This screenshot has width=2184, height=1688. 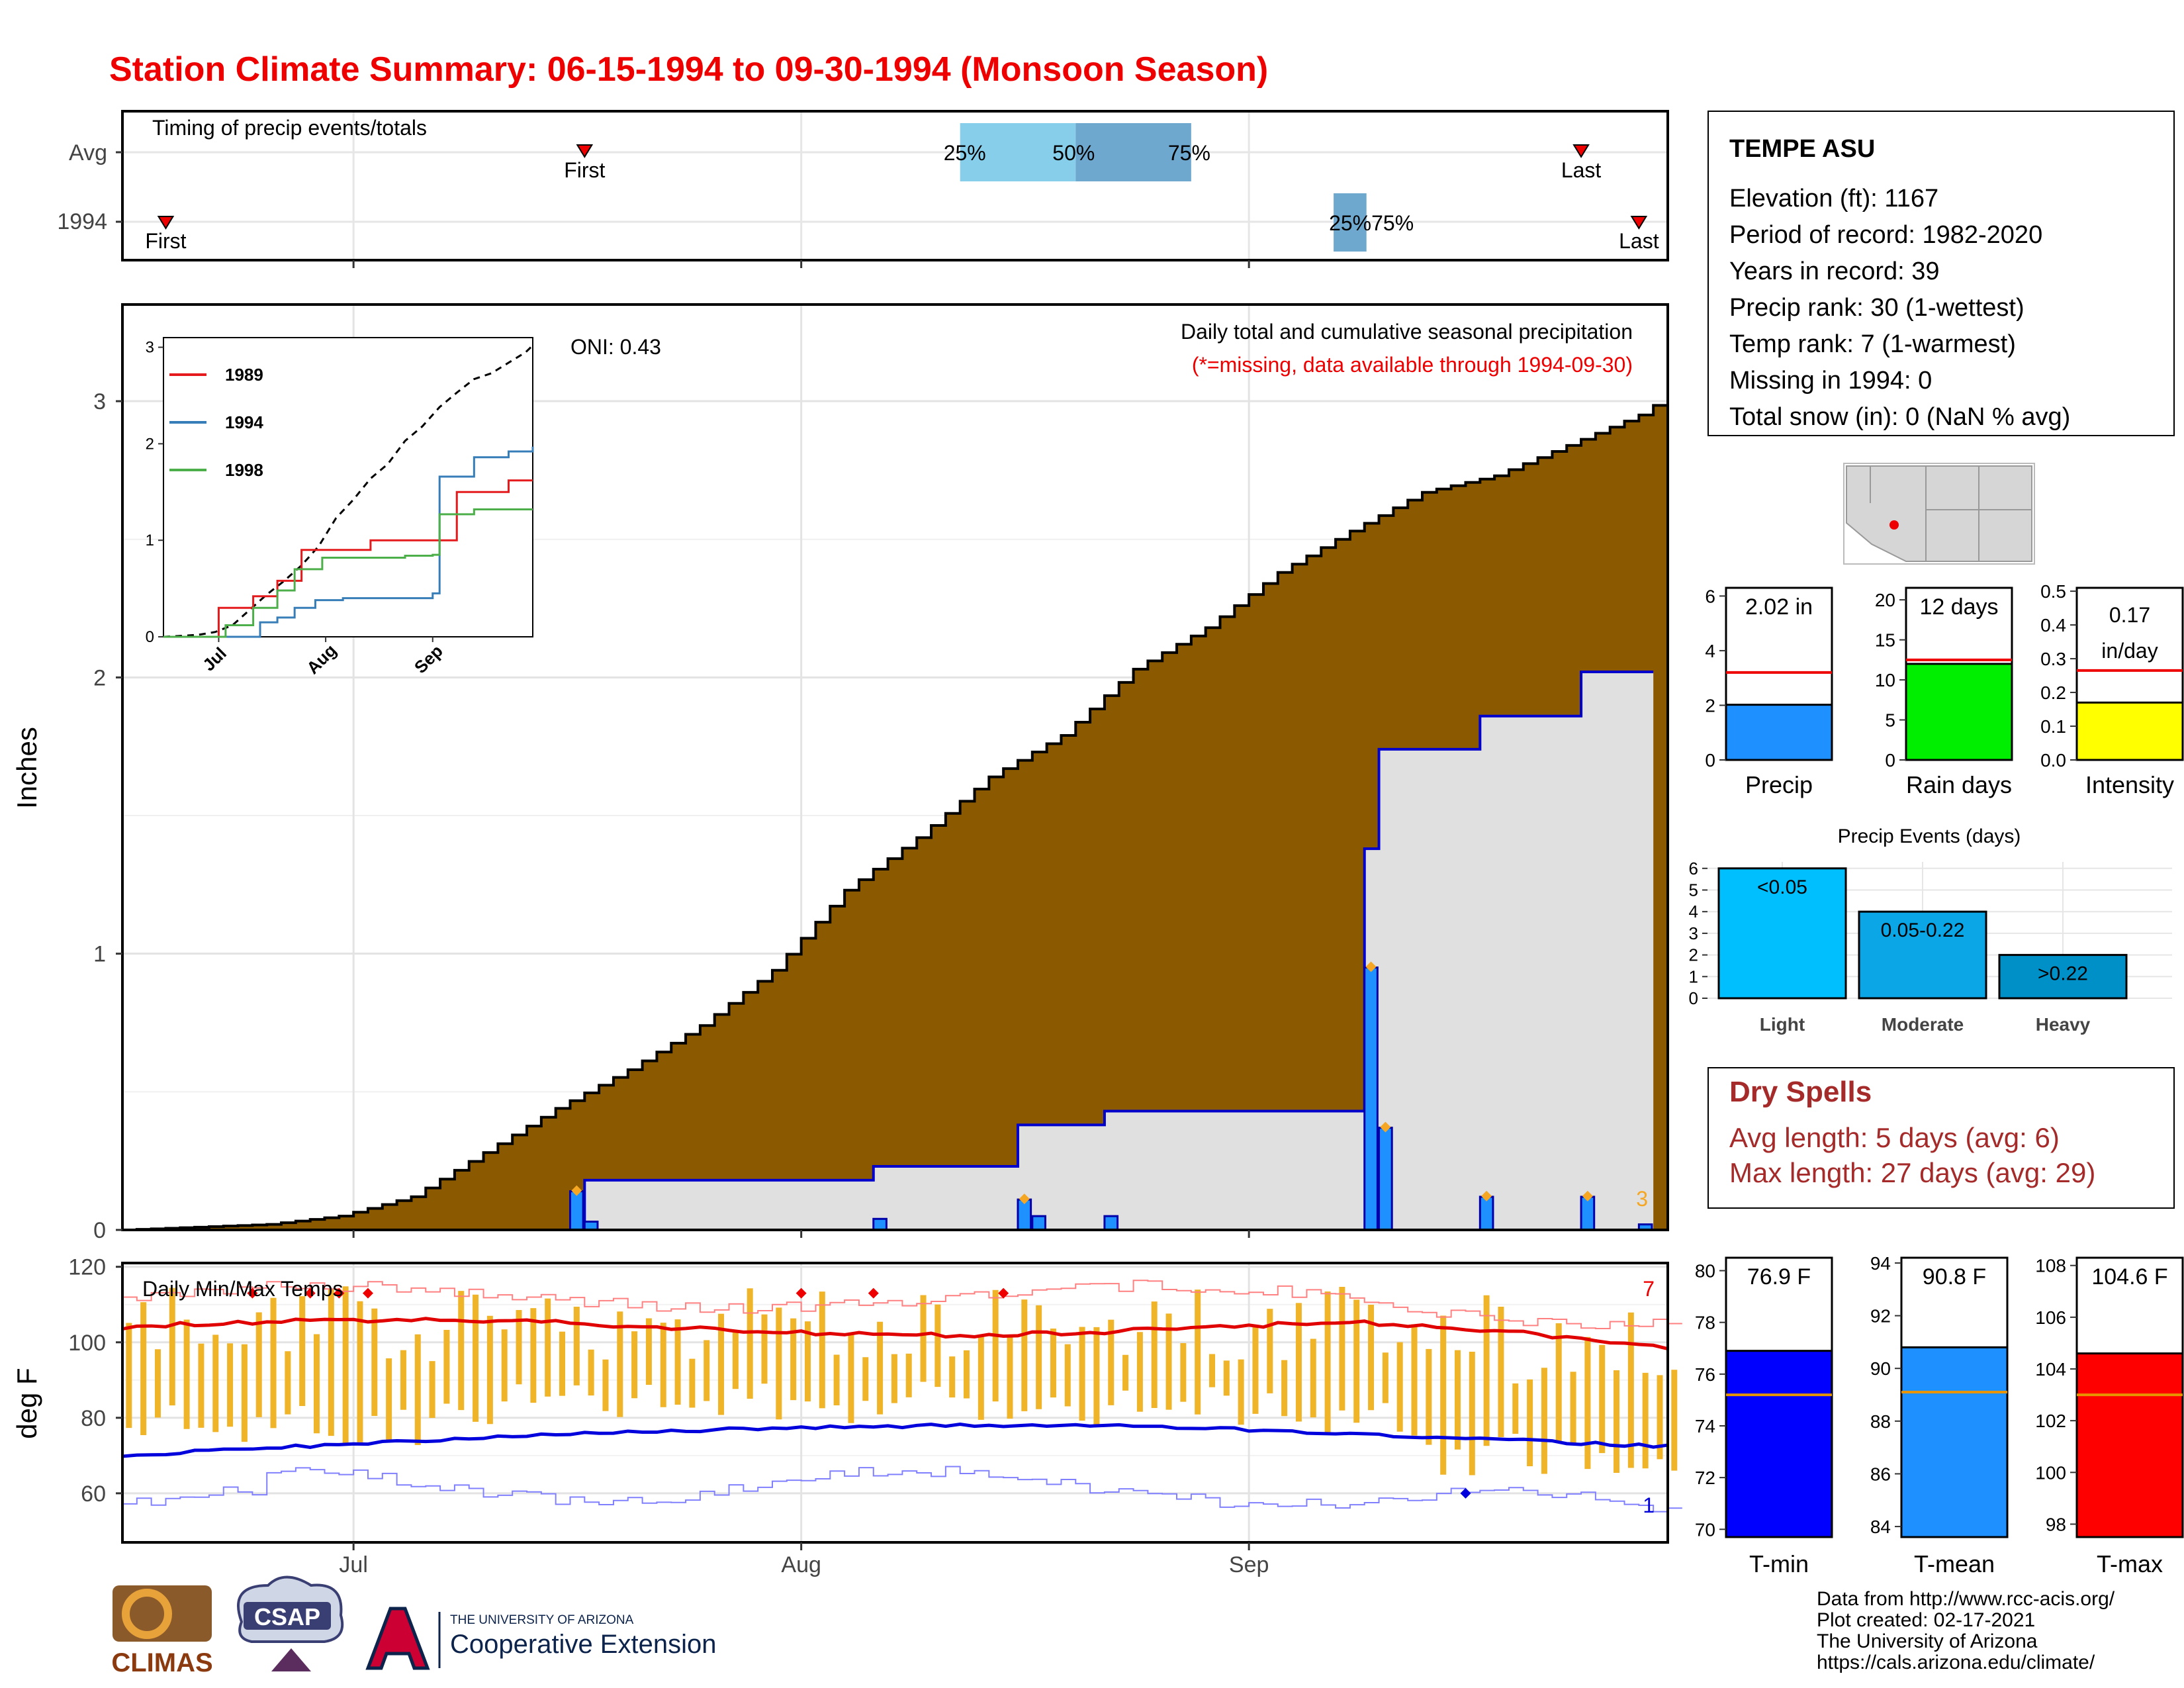 What do you see at coordinates (1782, 887) in the screenshot?
I see `precip-event-bar-label: <0.05` at bounding box center [1782, 887].